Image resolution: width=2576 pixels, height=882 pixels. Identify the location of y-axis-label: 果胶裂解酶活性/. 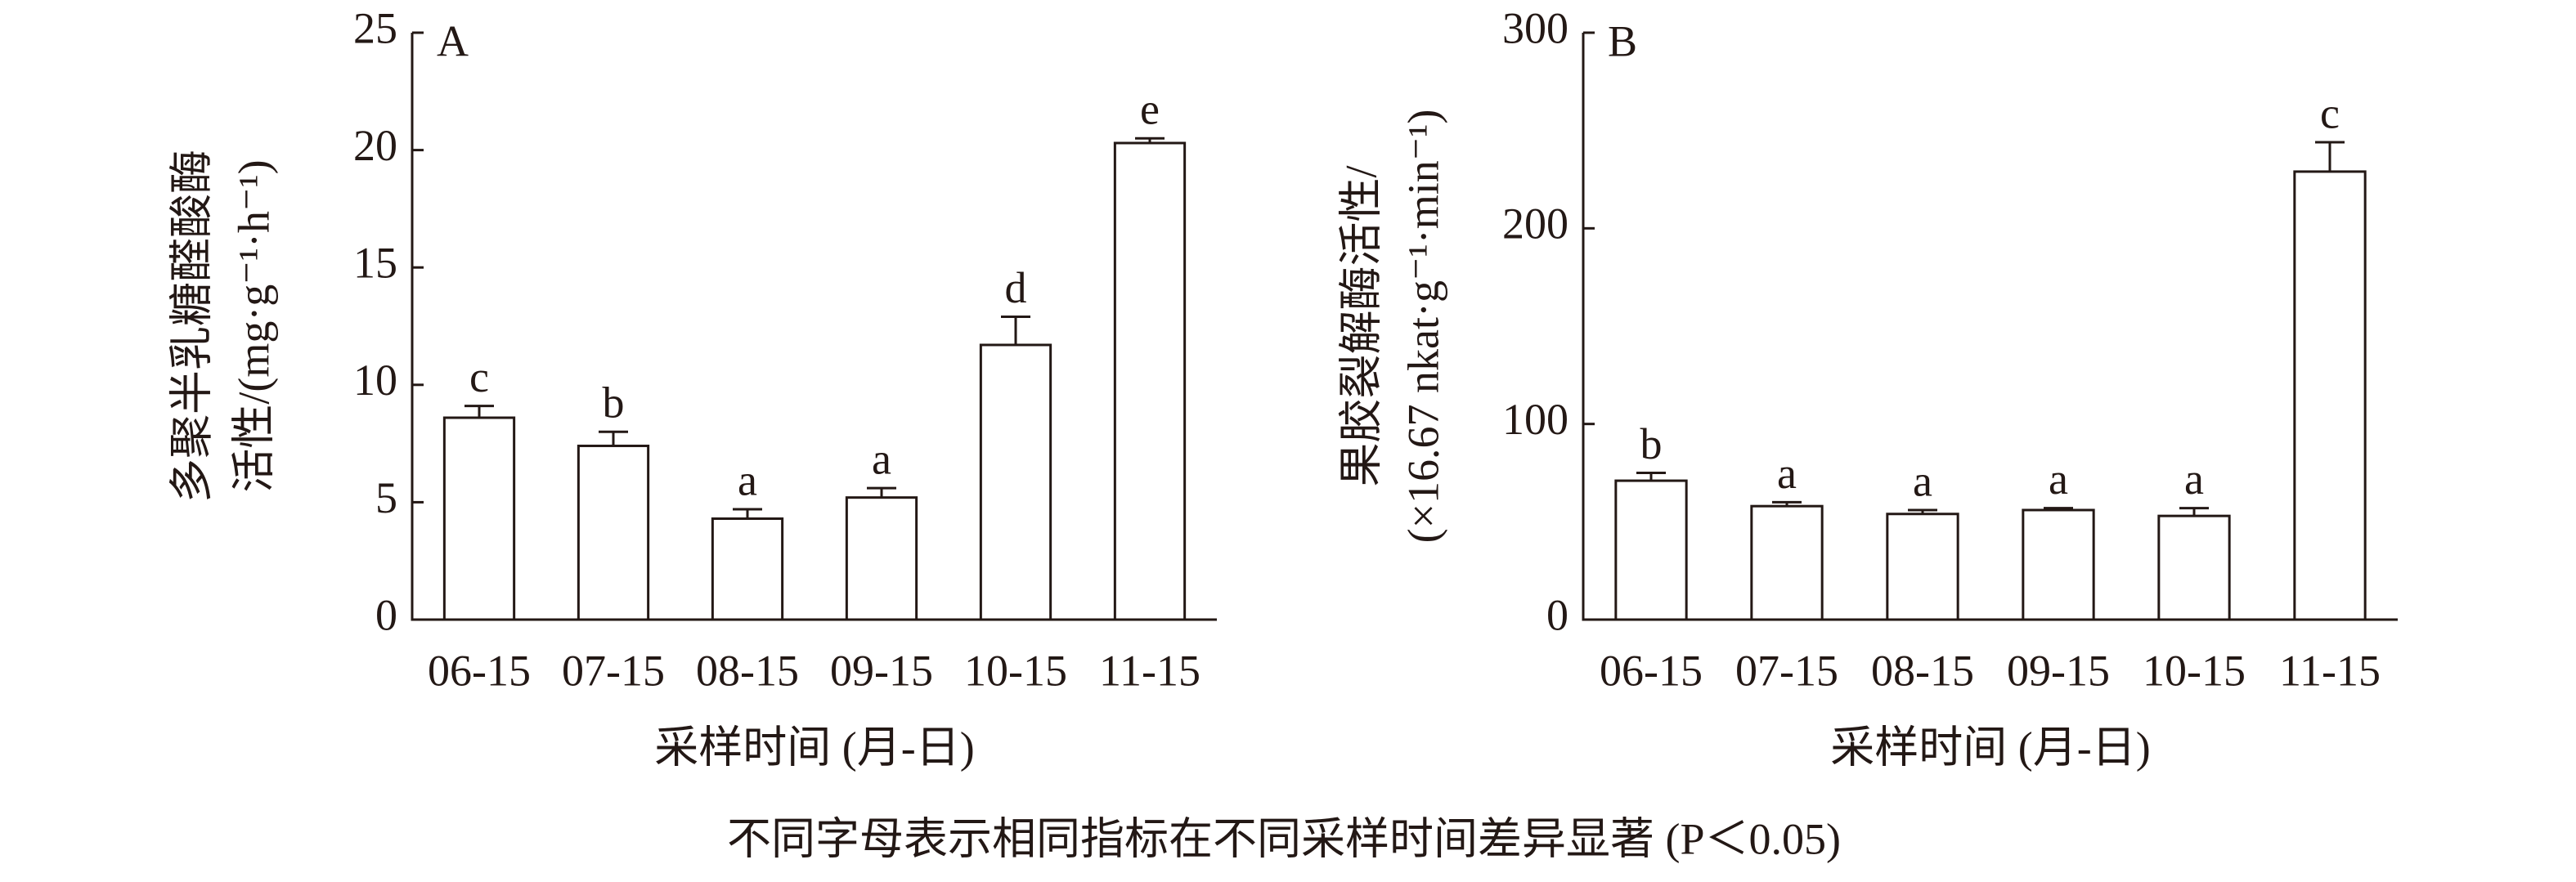
(1360, 325).